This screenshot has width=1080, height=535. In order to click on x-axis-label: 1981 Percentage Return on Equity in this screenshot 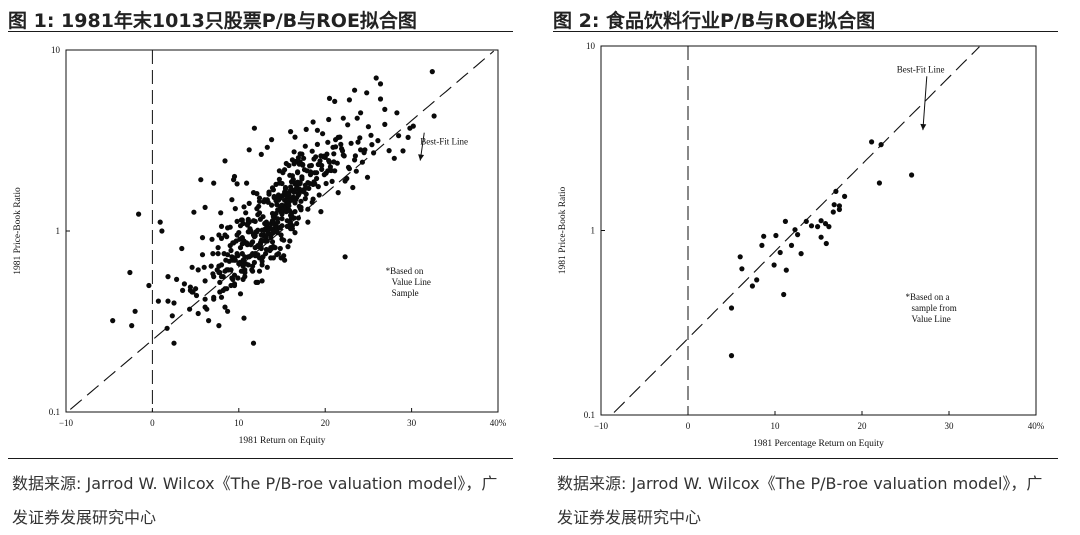, I will do `click(818, 443)`.